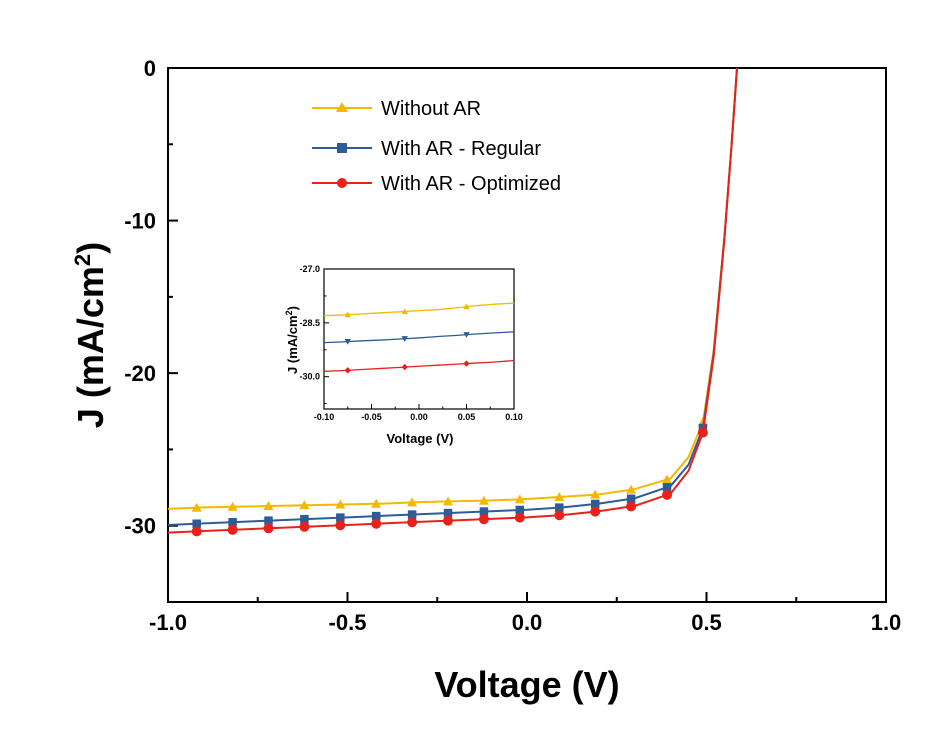  Describe the element at coordinates (419, 339) in the screenshot. I see `inset-plot-frame` at that location.